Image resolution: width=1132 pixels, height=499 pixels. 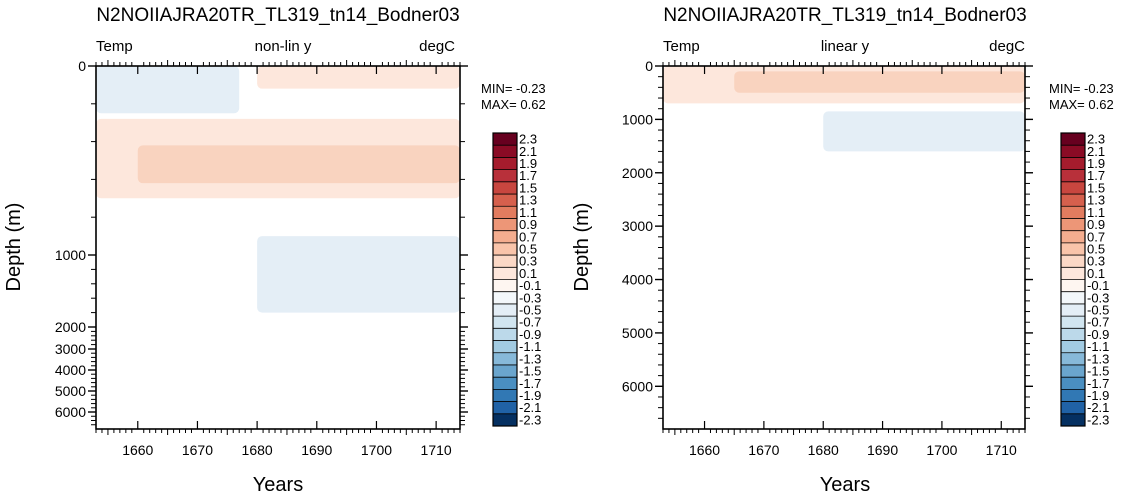 What do you see at coordinates (530, 297) in the screenshot?
I see `colorbar-label: -0.3` at bounding box center [530, 297].